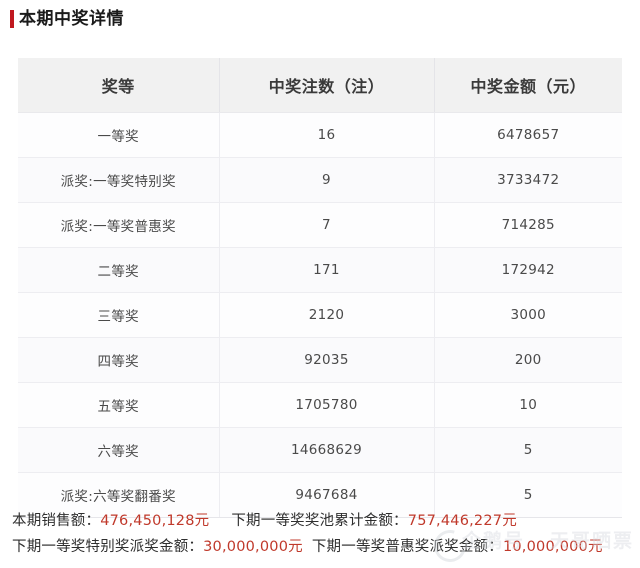 The image size is (640, 568). What do you see at coordinates (108, 547) in the screenshot?
I see `special-bonus-label: 下期一等奖特别奖派奖金额：` at bounding box center [108, 547].